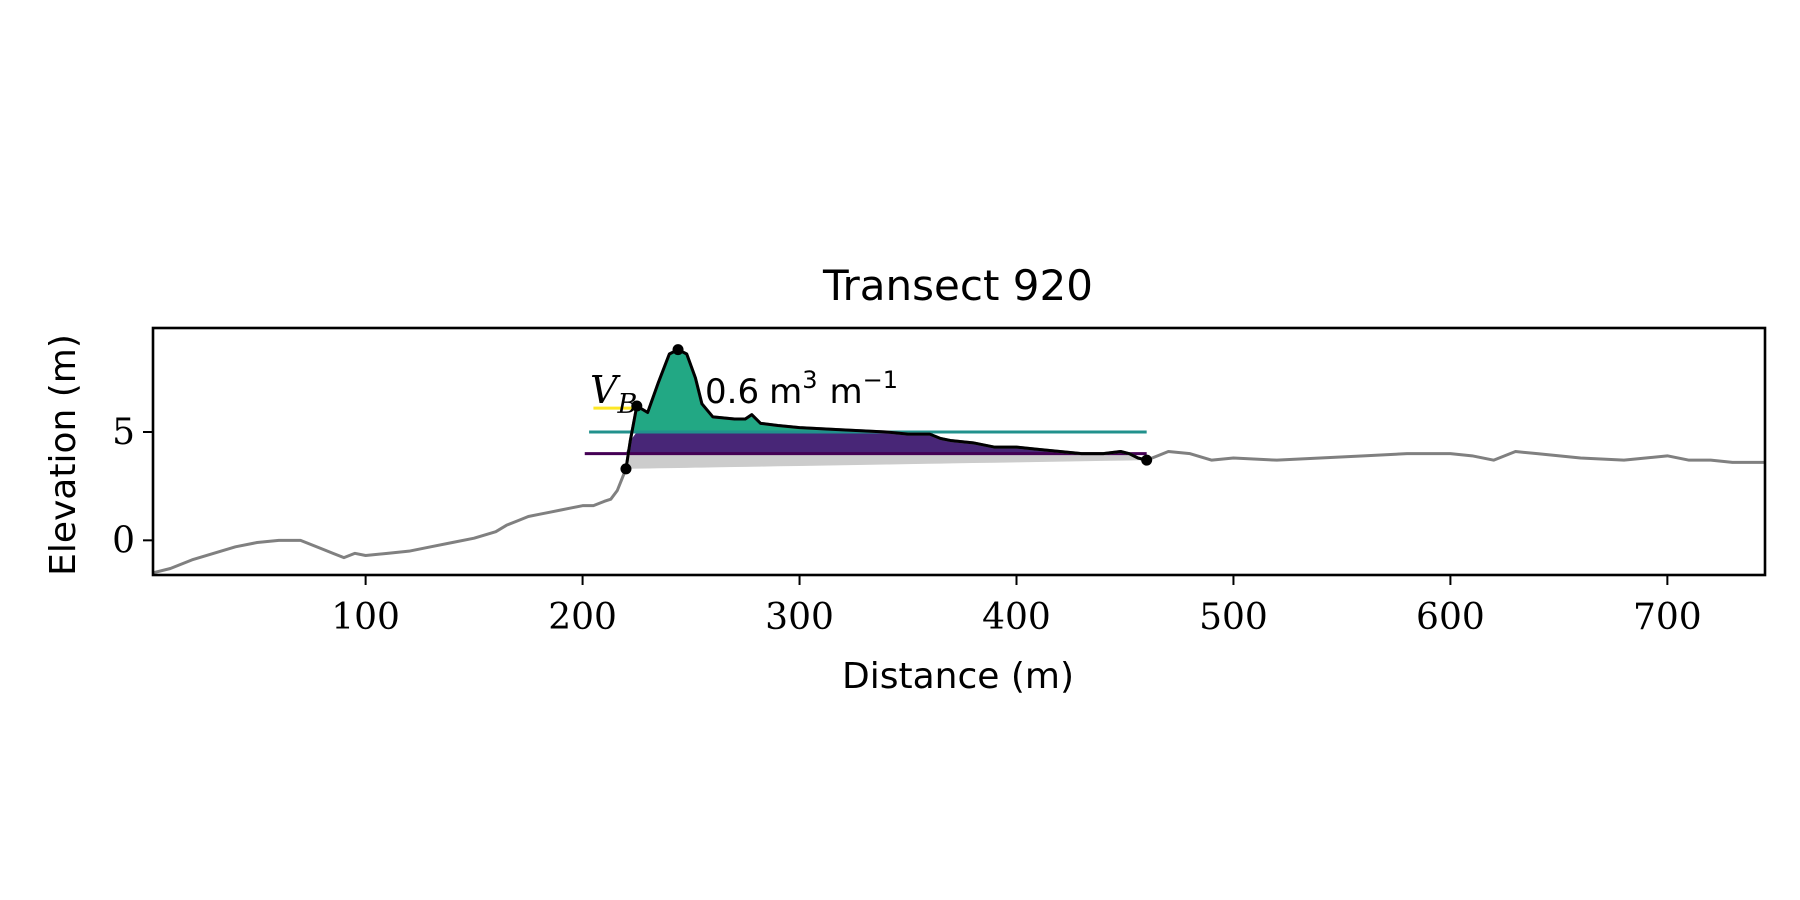 This screenshot has height=900, width=1800. What do you see at coordinates (845, 392) in the screenshot?
I see `volume-rate-unit: m` at bounding box center [845, 392].